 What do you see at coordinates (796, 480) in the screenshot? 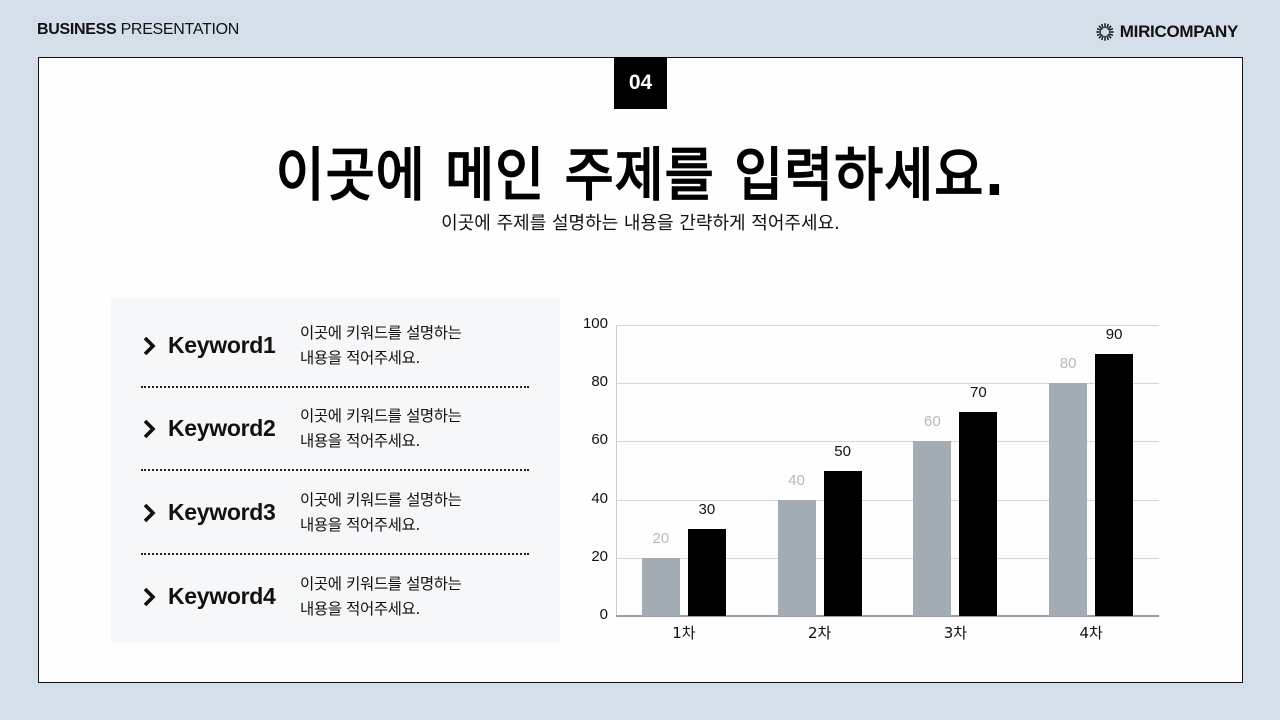
I see `data-label: 40` at bounding box center [796, 480].